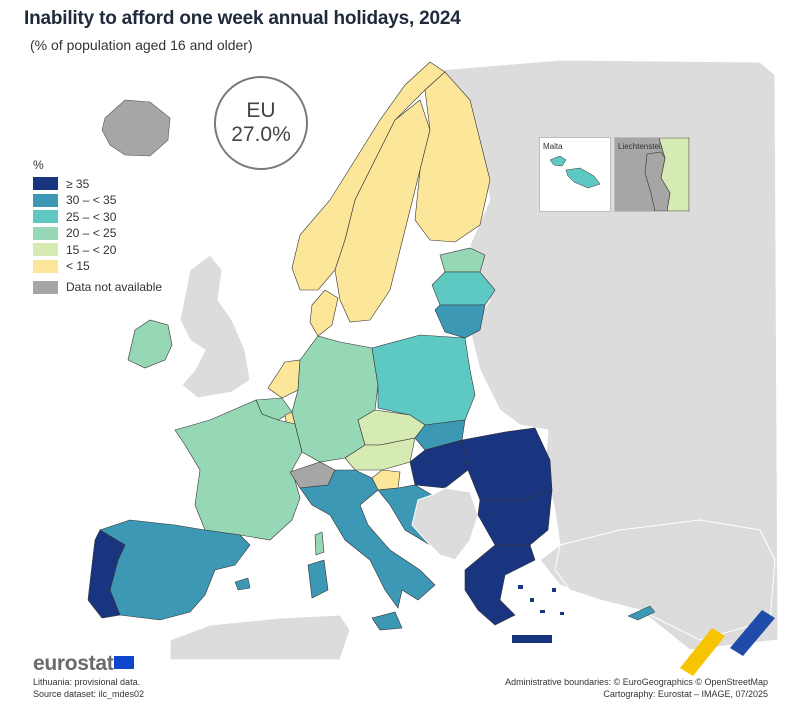 The height and width of the screenshot is (723, 798). I want to click on legend-label: ≥ 35, so click(78, 183).